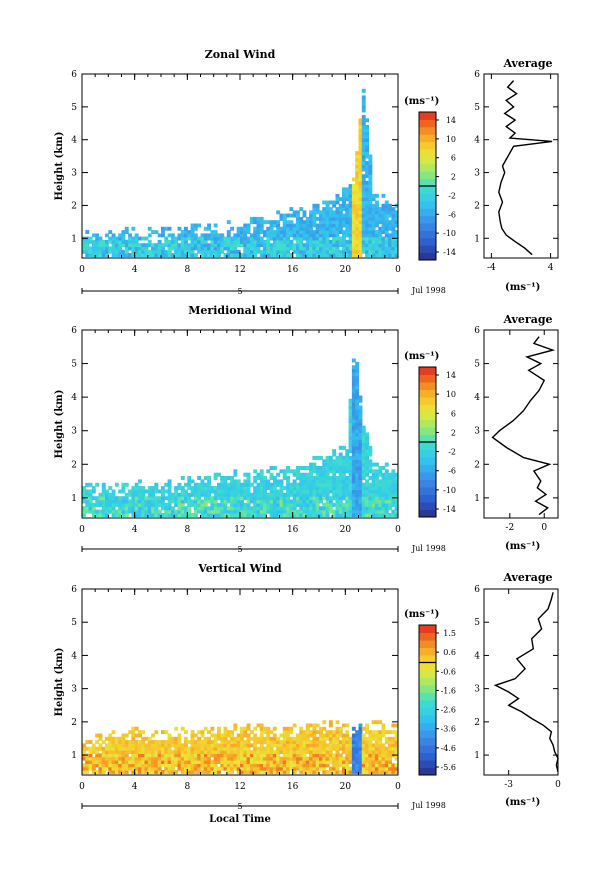 The width and height of the screenshot is (611, 873). What do you see at coordinates (427, 219) in the screenshot?
I see `colorbar-band` at bounding box center [427, 219].